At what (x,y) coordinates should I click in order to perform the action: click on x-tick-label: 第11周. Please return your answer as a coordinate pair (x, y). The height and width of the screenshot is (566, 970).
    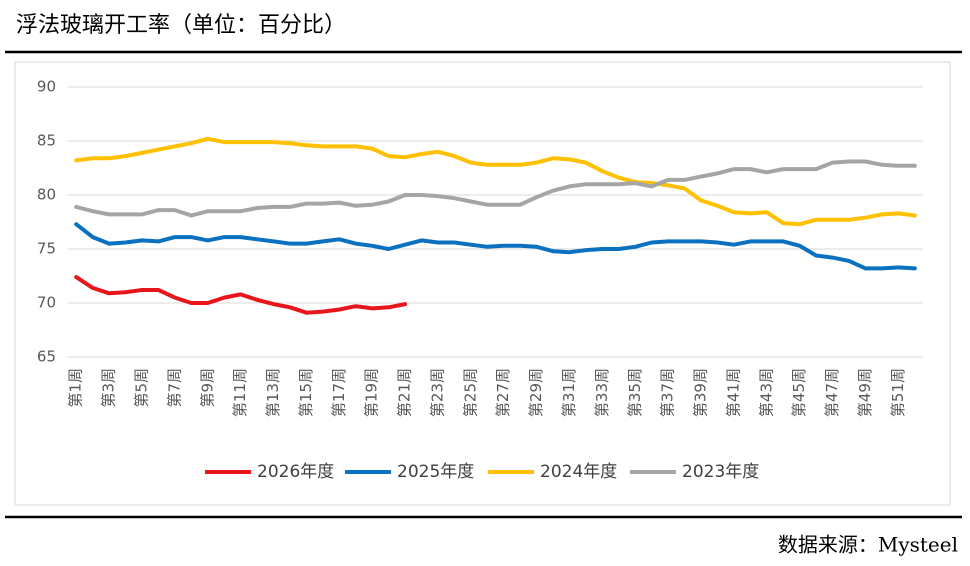
    Looking at the image, I should click on (240, 392).